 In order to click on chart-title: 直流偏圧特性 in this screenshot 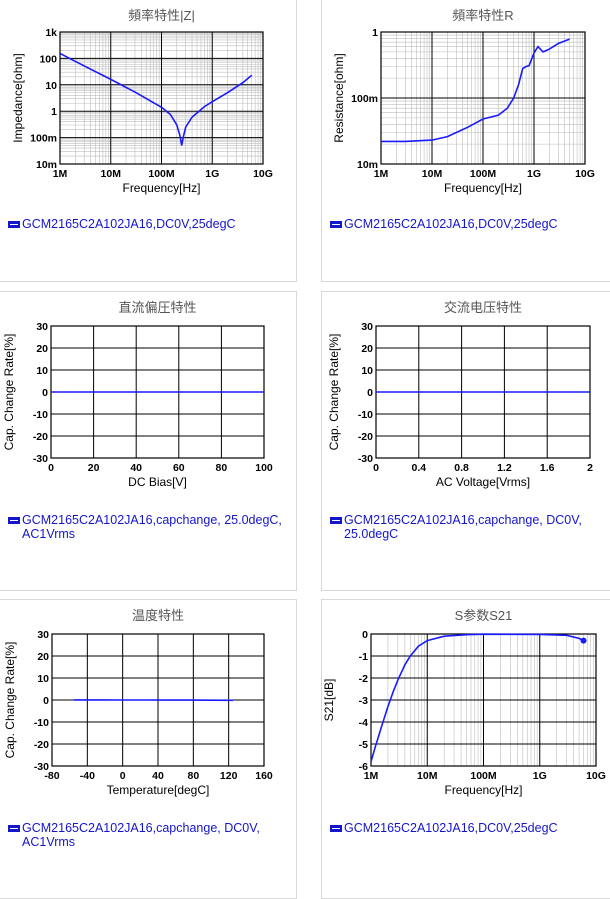, I will do `click(157, 307)`.